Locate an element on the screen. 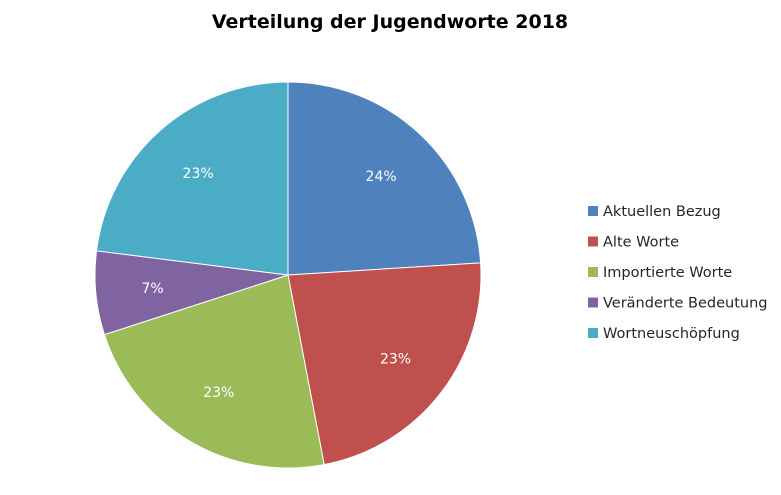 The width and height of the screenshot is (781, 495). legend-swatch-aktuellen-bezug is located at coordinates (593, 211).